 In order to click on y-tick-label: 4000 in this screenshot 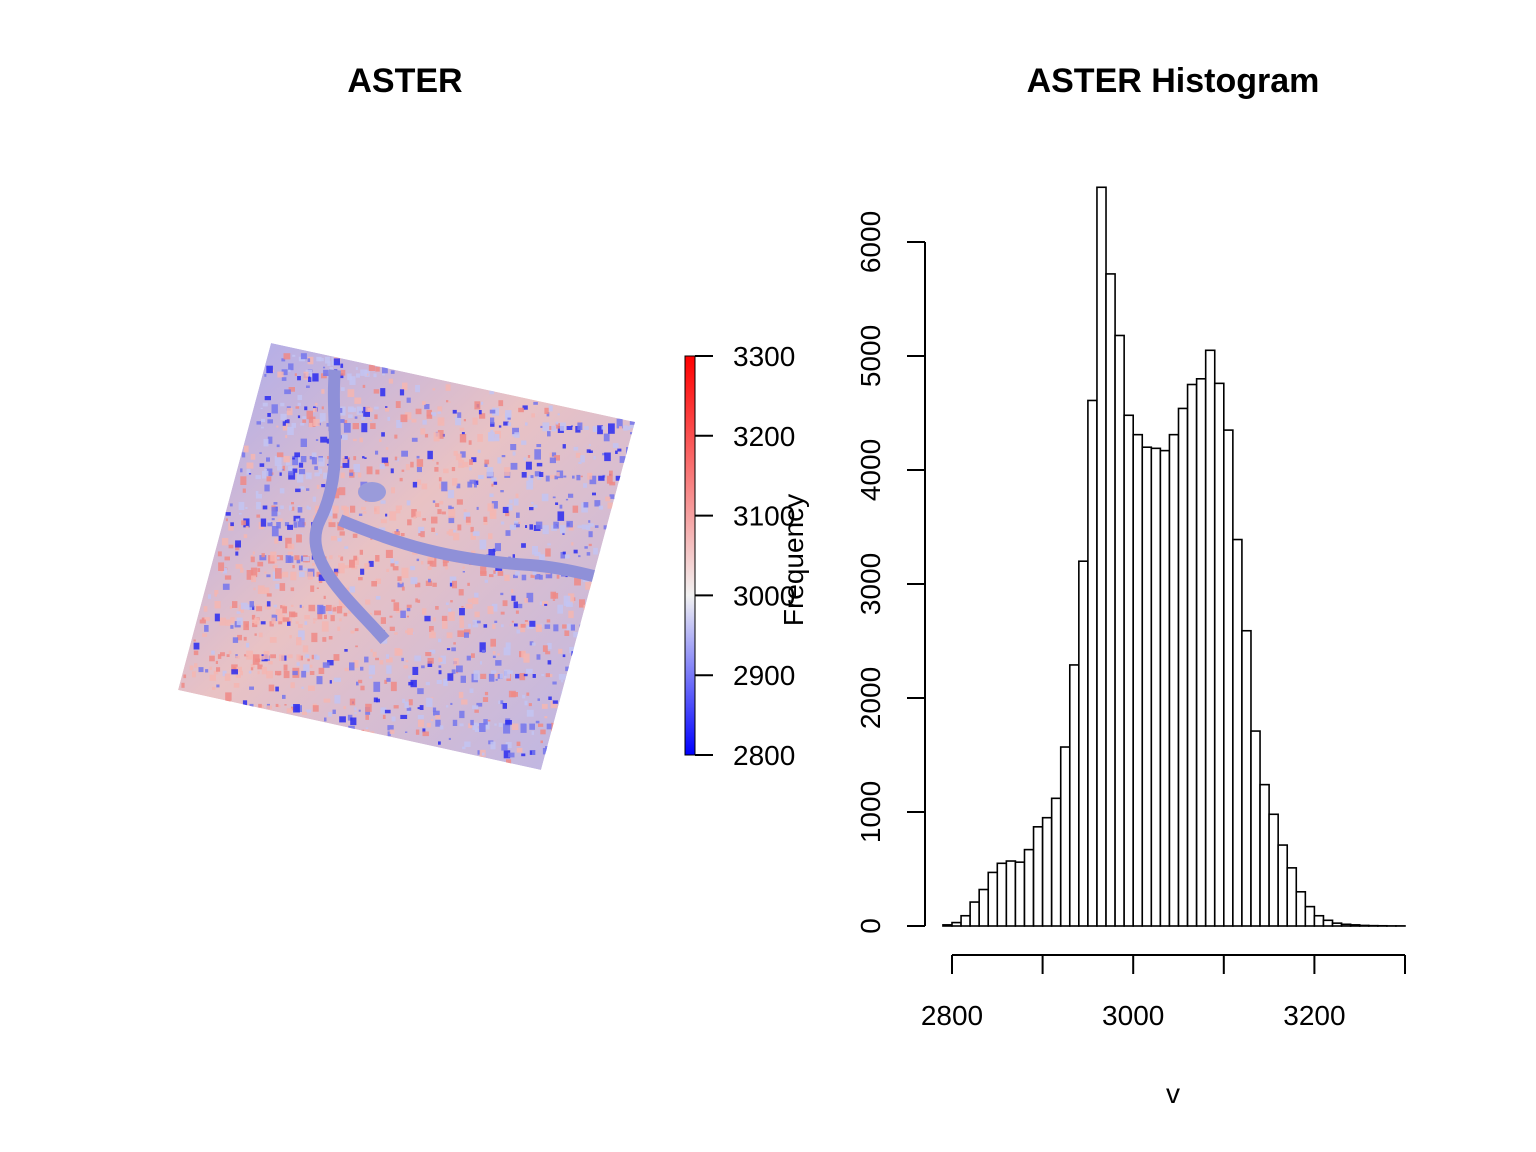, I will do `click(870, 470)`.